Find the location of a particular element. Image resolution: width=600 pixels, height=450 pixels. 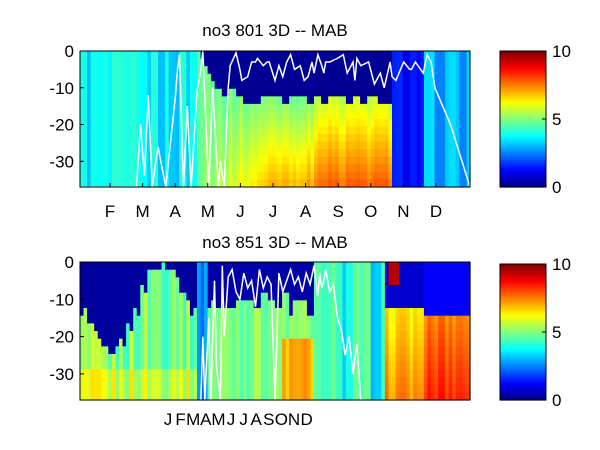

chart2-colorbar-label: 0 is located at coordinates (556, 400).